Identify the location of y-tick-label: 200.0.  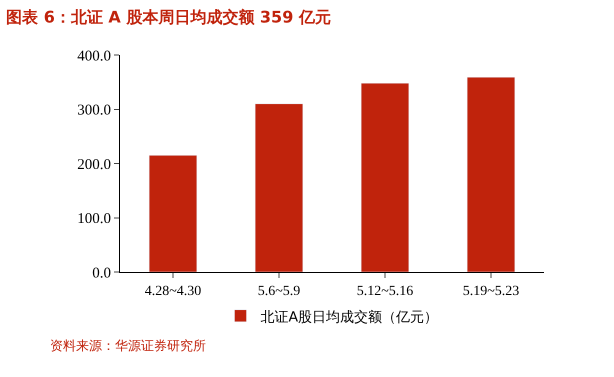
(94, 164).